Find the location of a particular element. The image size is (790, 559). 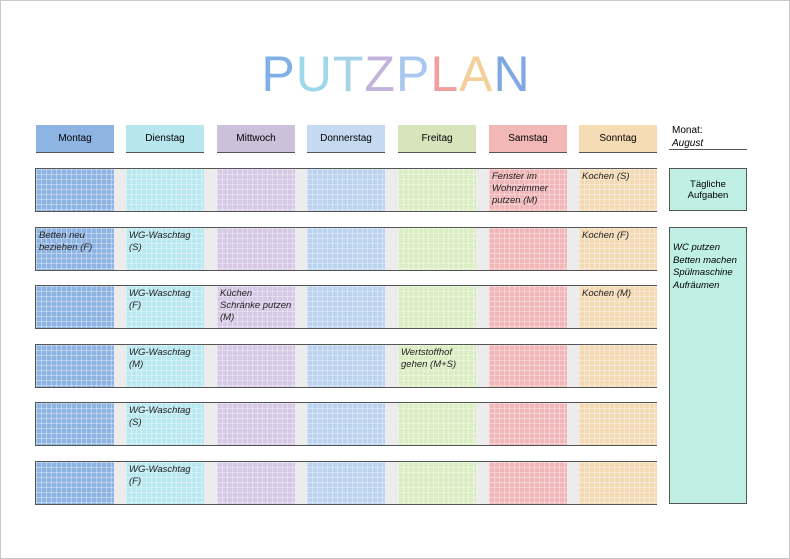

day-header: Sonntag is located at coordinates (618, 139).